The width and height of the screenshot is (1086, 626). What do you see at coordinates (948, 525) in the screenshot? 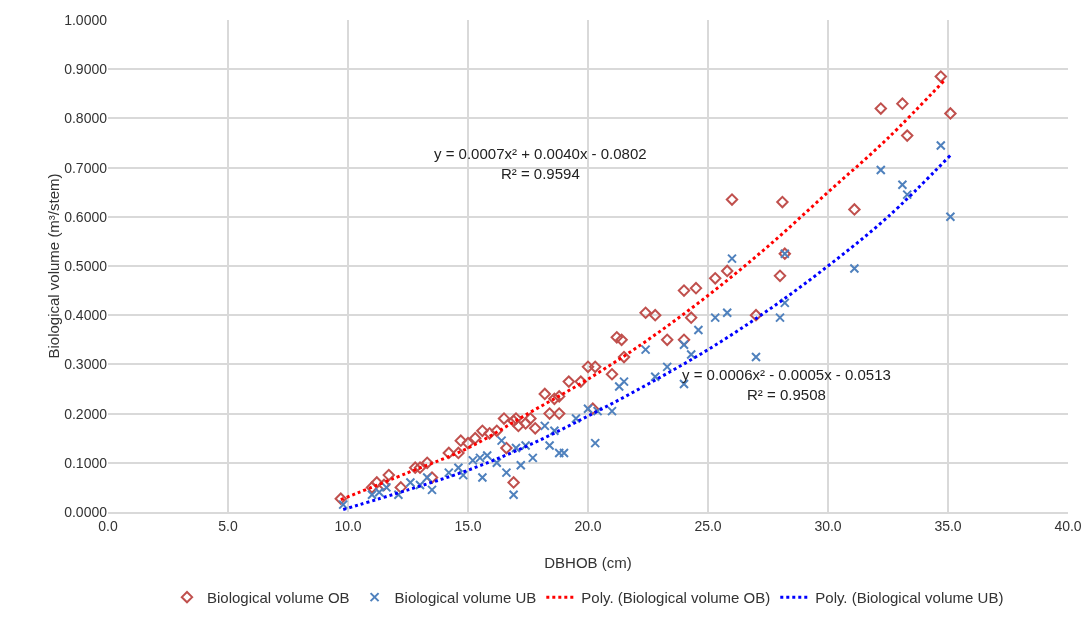
I see `x-tick-label: 35.0` at bounding box center [948, 525].